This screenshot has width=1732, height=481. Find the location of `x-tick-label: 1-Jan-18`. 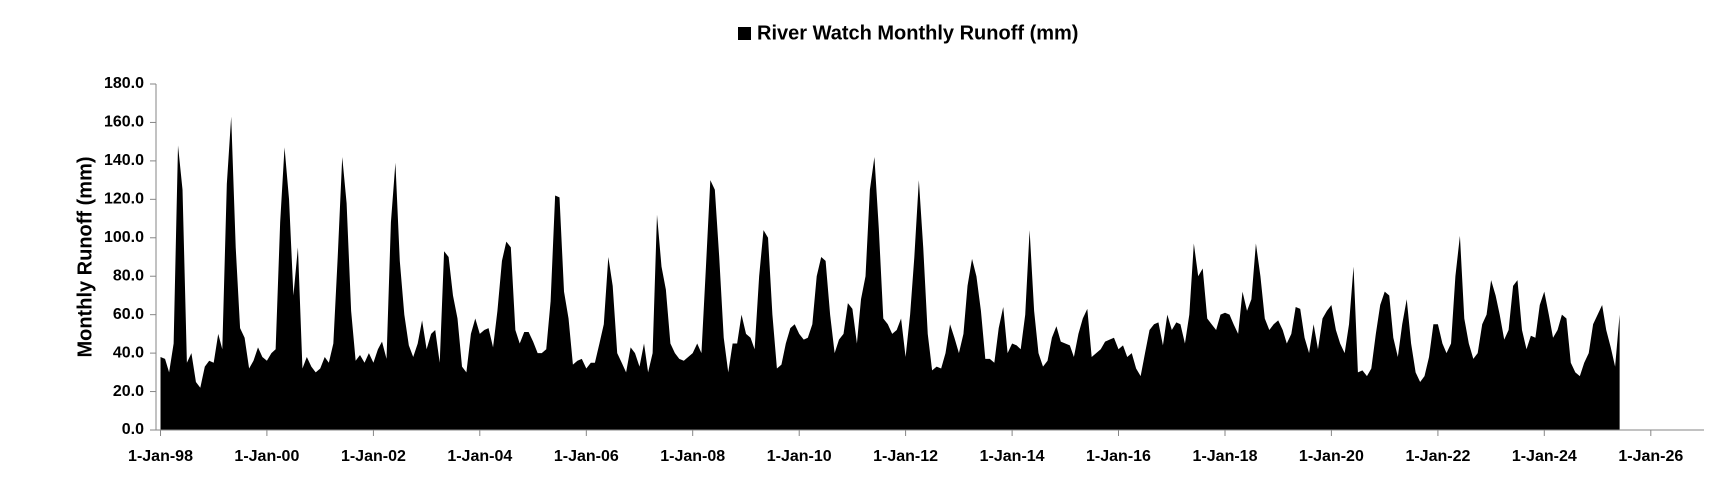

x-tick-label: 1-Jan-18 is located at coordinates (1225, 456).